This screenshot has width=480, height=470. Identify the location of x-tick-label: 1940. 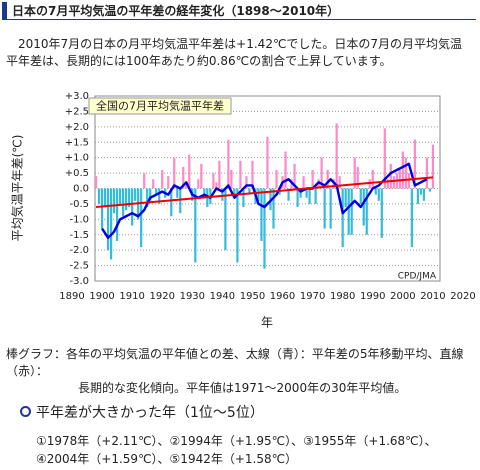
(222, 296).